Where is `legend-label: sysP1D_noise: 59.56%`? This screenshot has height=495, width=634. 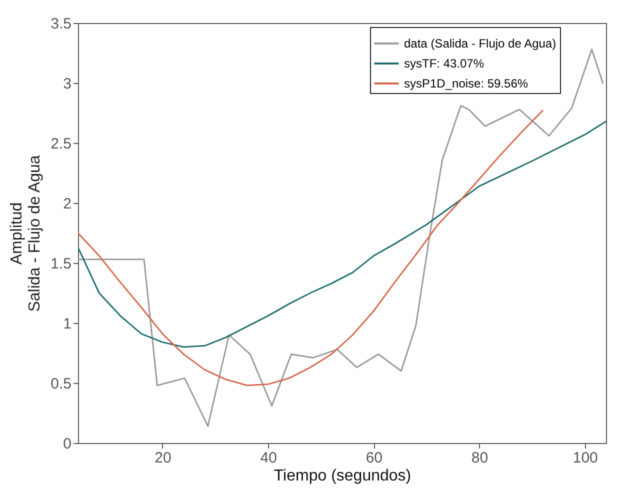 legend-label: sysP1D_noise: 59.56% is located at coordinates (466, 83).